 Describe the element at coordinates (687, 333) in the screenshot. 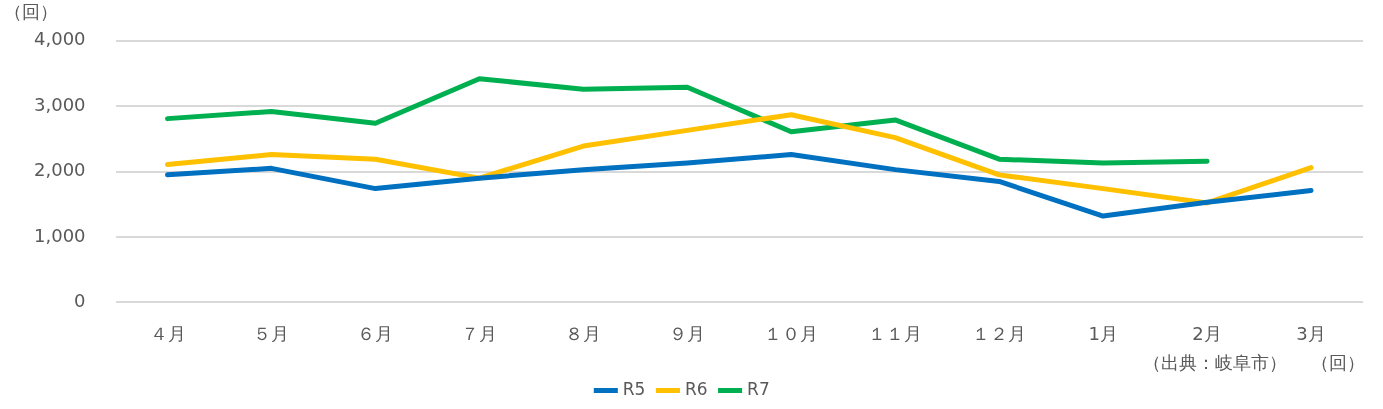

I see `x-tick-label: ９月` at that location.